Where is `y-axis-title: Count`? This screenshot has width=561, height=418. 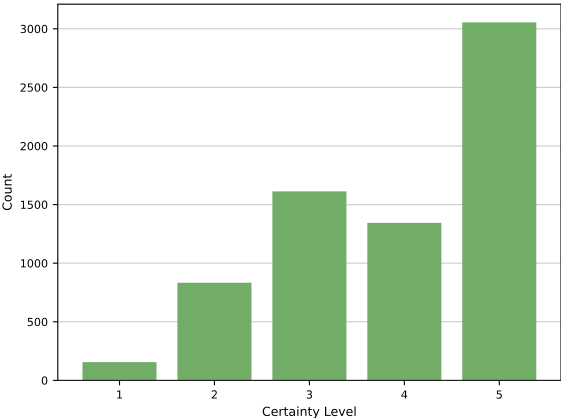 y-axis-title: Count is located at coordinates (7, 192).